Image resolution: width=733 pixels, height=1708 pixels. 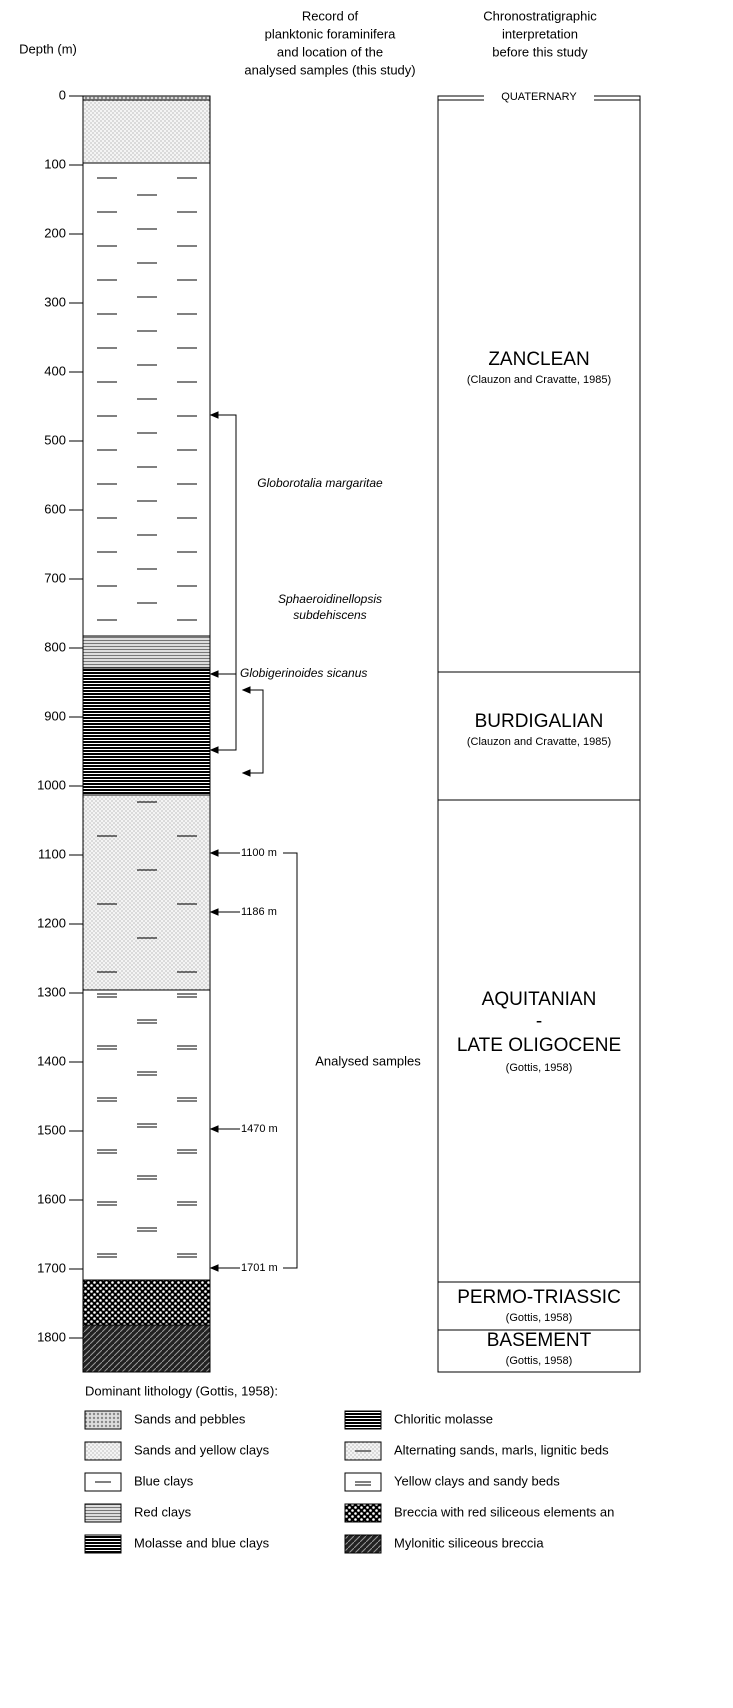 What do you see at coordinates (539, 999) in the screenshot?
I see `stage-name: AQUITANIAN` at bounding box center [539, 999].